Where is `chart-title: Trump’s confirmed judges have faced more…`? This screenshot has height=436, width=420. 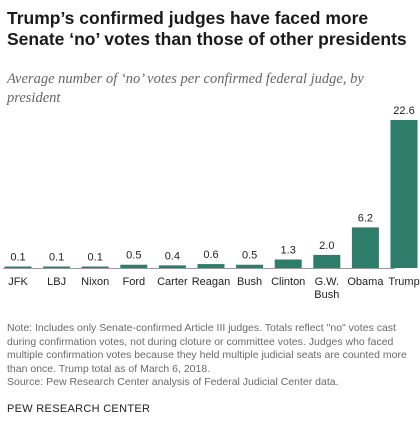 chart-title: Trump’s confirmed judges have faced more… is located at coordinates (207, 28).